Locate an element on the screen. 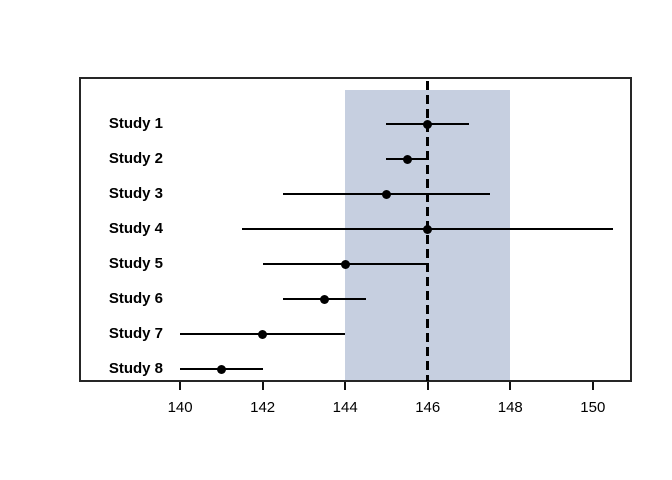 This screenshot has height=480, width=672. x-axis-tick-label: 148 is located at coordinates (510, 407).